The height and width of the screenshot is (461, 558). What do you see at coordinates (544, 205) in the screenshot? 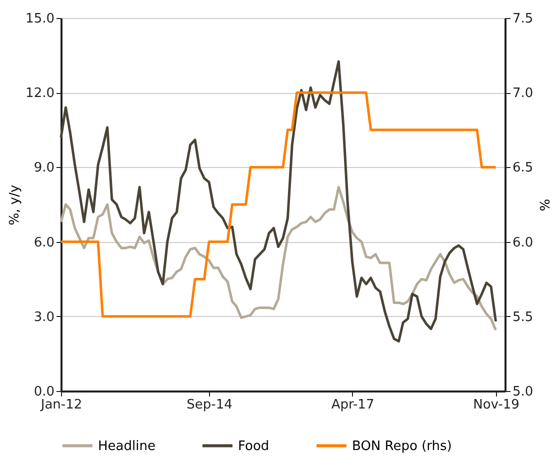
I see `y2-axis-title: %` at bounding box center [544, 205].